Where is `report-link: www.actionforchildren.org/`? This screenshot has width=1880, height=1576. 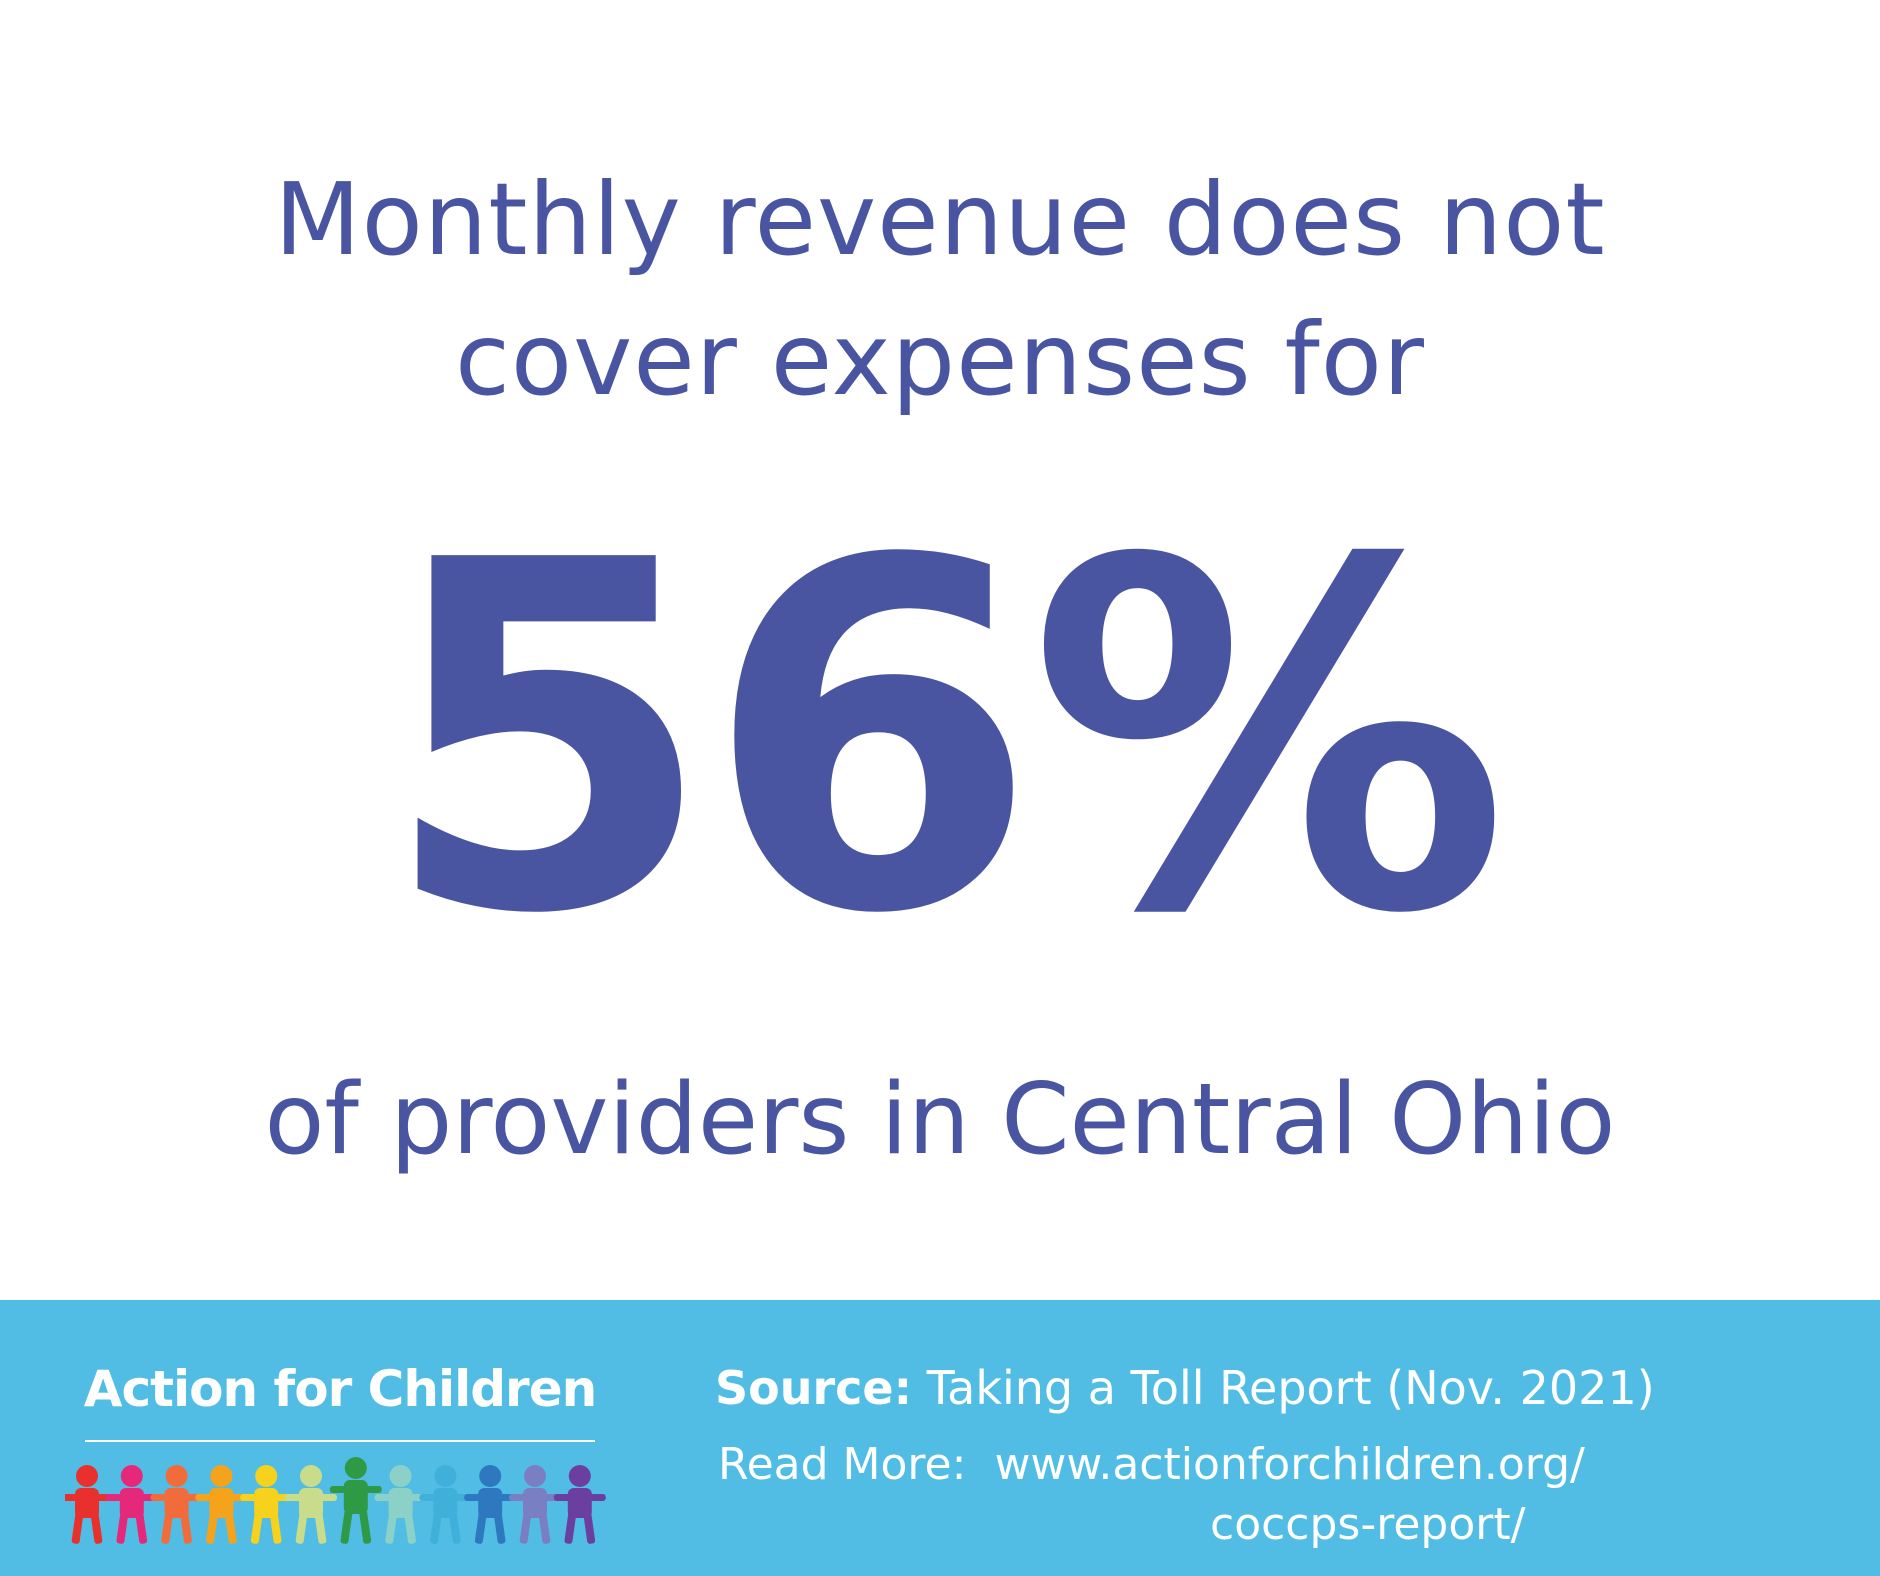
report-link: www.actionforchildren.org/ is located at coordinates (1289, 1464).